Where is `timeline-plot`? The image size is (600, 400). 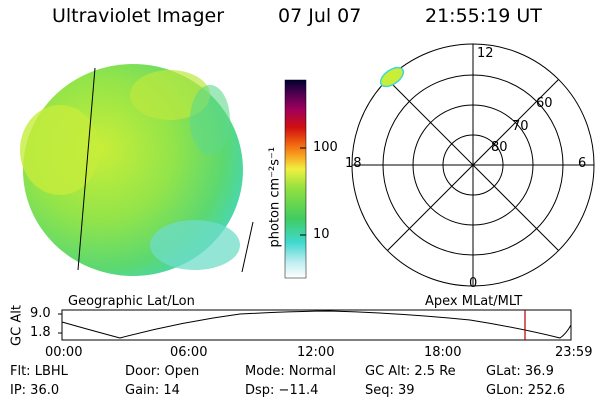 timeline-plot is located at coordinates (315, 325).